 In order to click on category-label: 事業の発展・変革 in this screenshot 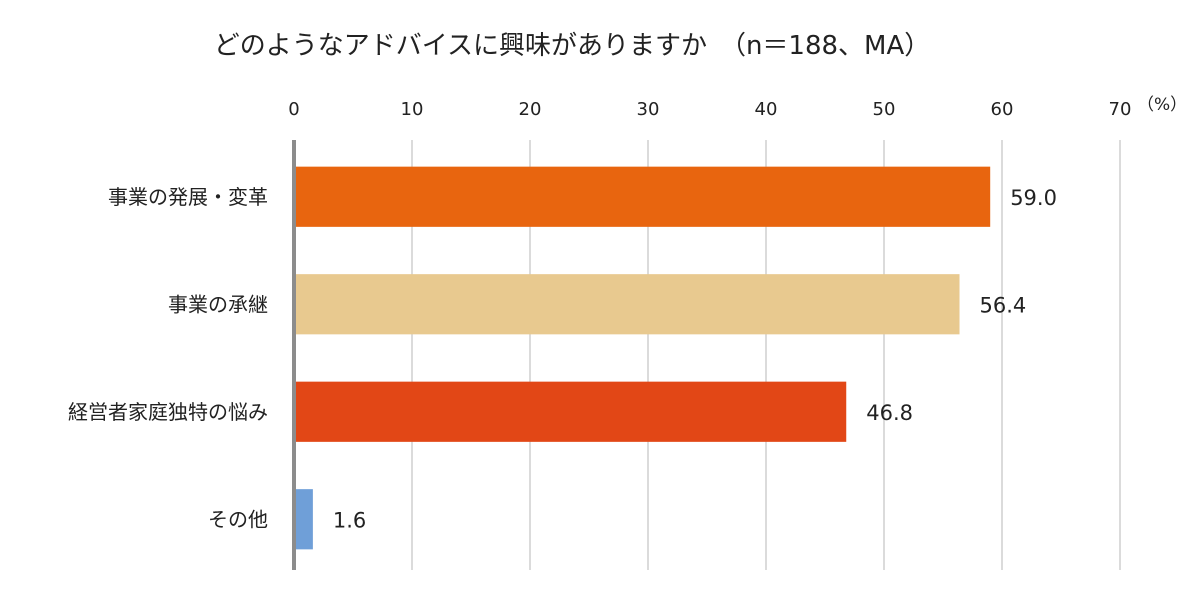, I will do `click(188, 197)`.